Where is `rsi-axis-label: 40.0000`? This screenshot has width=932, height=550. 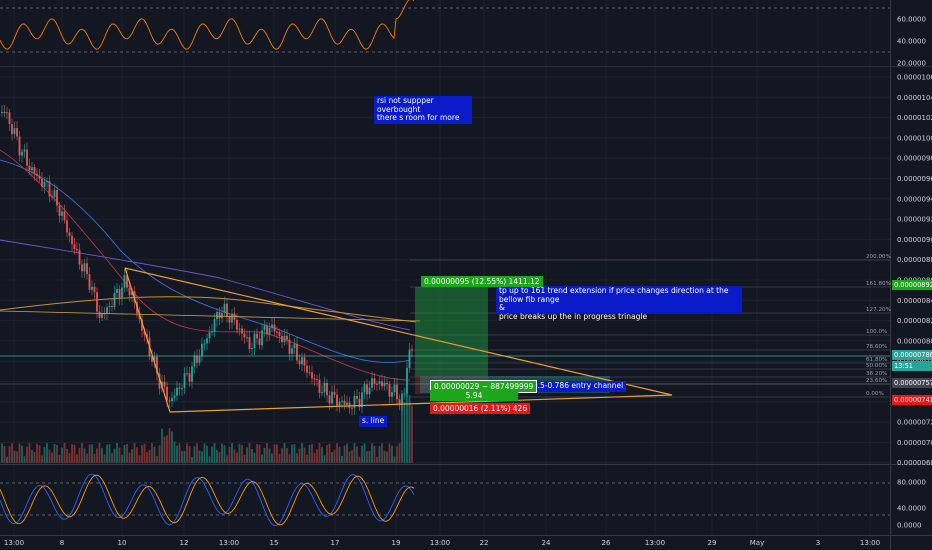
rsi-axis-label: 40.0000 is located at coordinates (911, 42).